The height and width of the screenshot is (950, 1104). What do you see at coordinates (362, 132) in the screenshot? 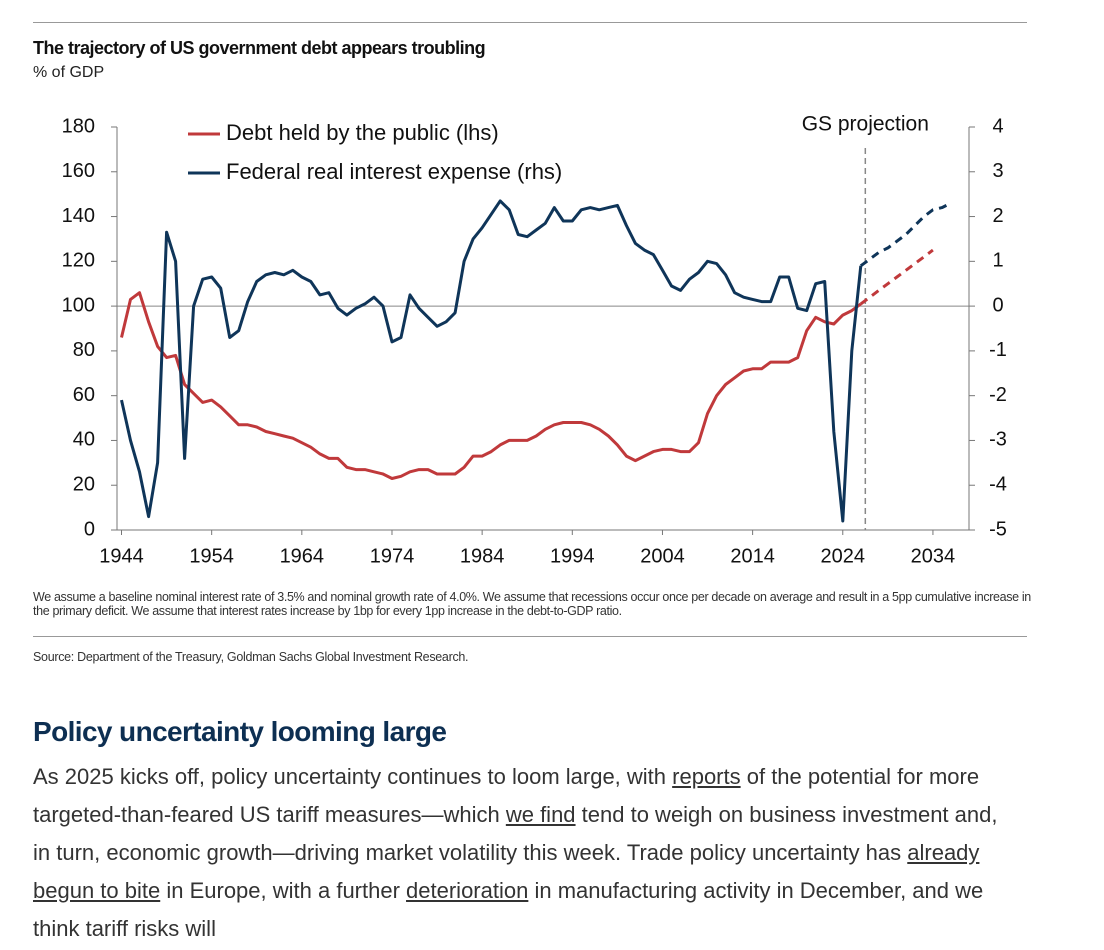
I see `legend-label: Debt held by the public (lhs)` at bounding box center [362, 132].